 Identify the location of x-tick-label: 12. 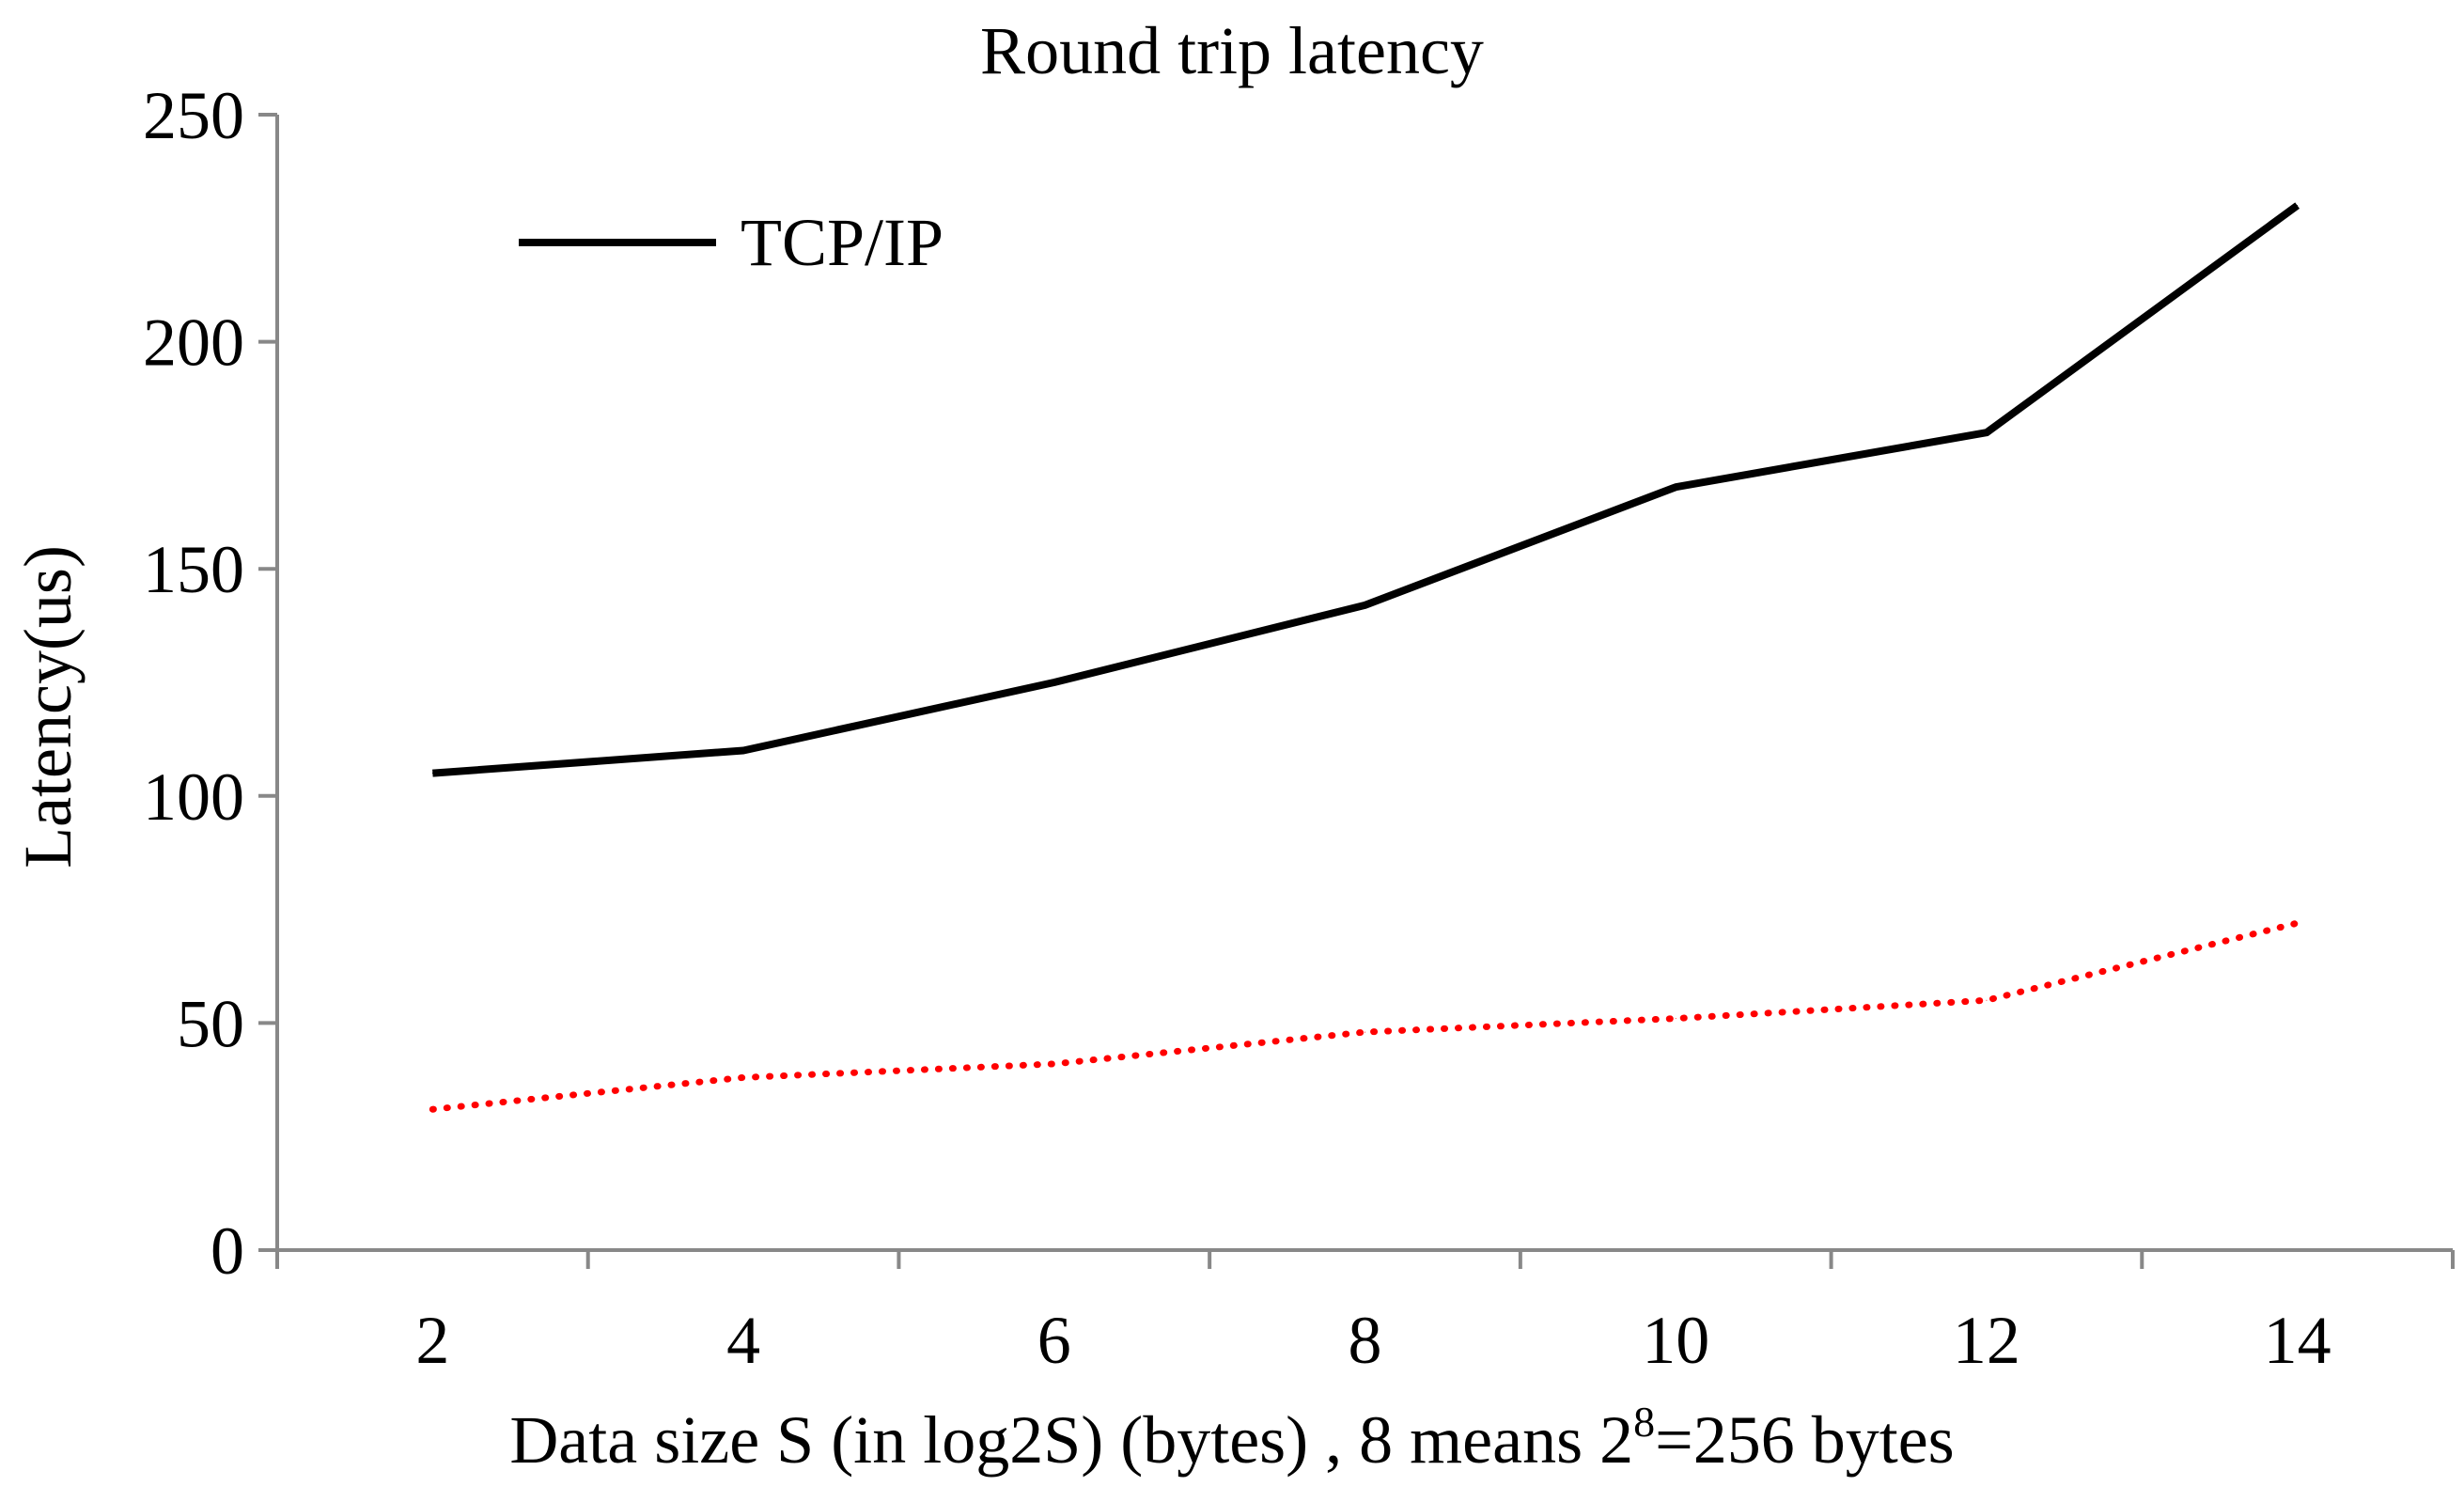
(1987, 1340).